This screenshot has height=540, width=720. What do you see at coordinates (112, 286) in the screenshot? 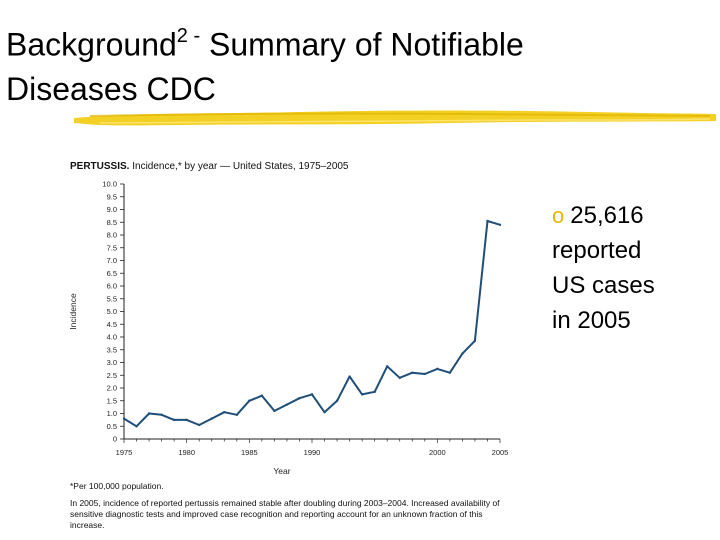
I see `y-tick-label: 6.0` at bounding box center [112, 286].